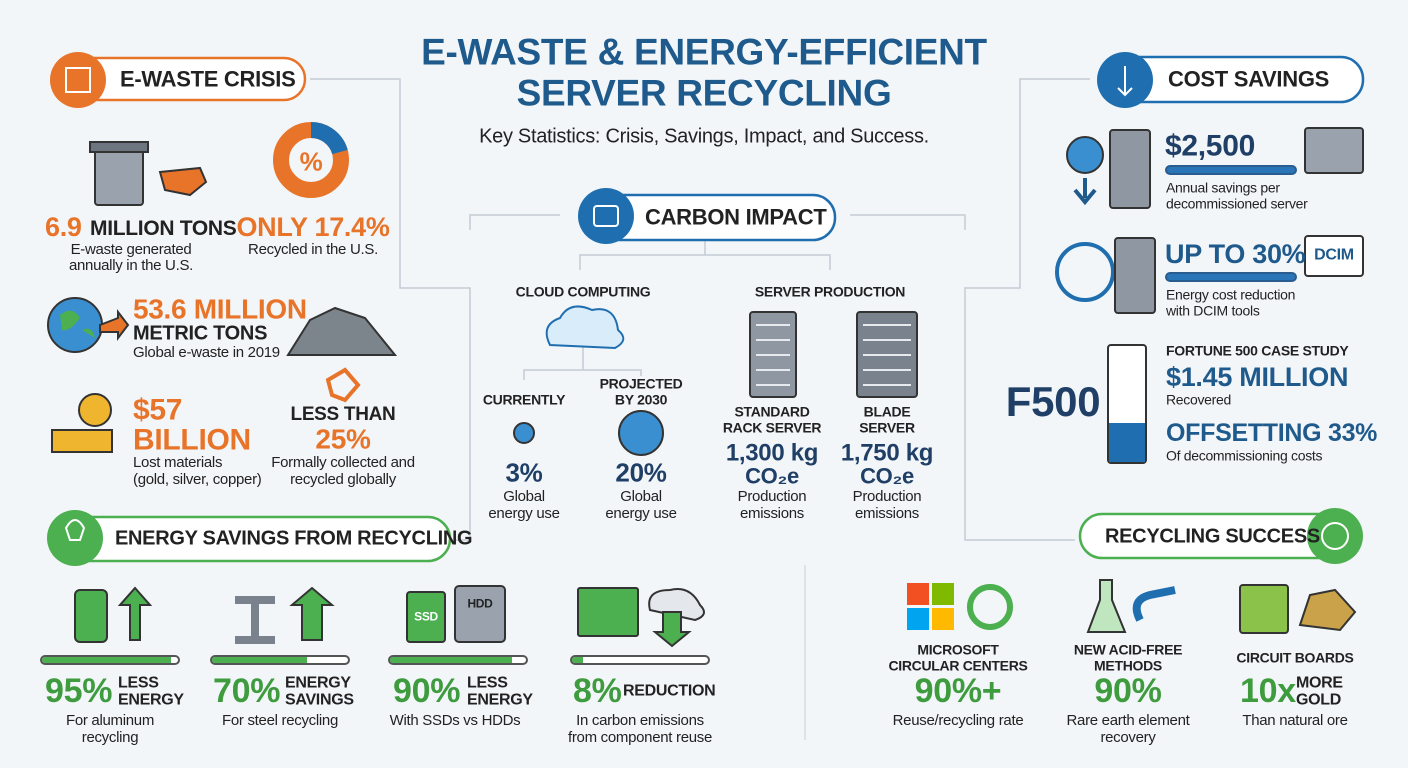 The height and width of the screenshot is (768, 1408). What do you see at coordinates (319, 700) in the screenshot?
I see `stat-label: SAVINGS` at bounding box center [319, 700].